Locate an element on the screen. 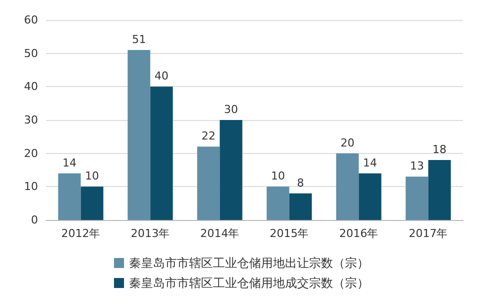  x-tick-label: 2016年 is located at coordinates (358, 233).